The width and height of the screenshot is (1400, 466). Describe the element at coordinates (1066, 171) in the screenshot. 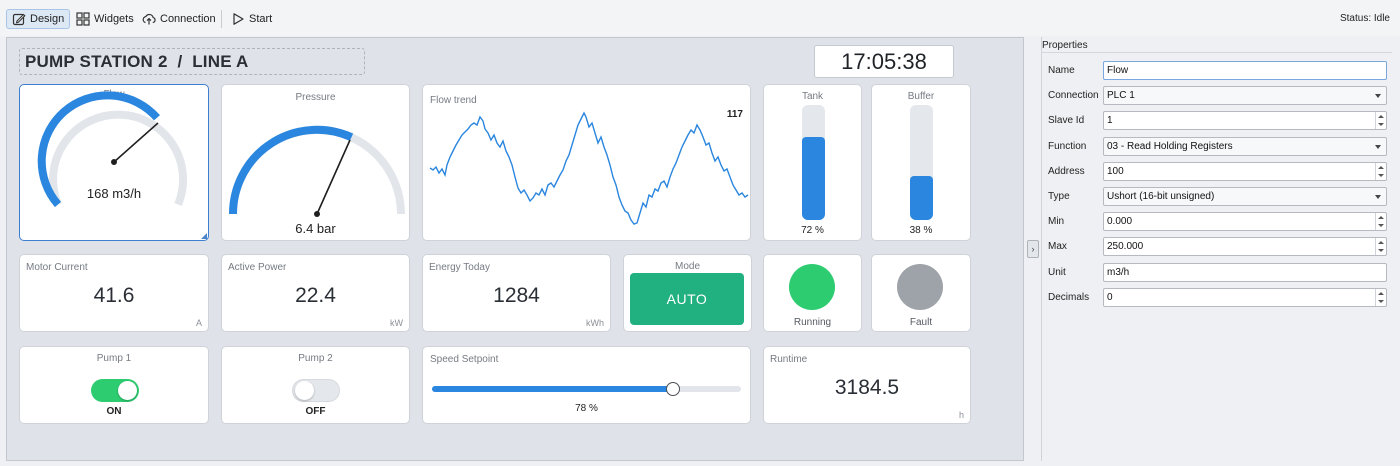

I see `property-label: Address` at that location.